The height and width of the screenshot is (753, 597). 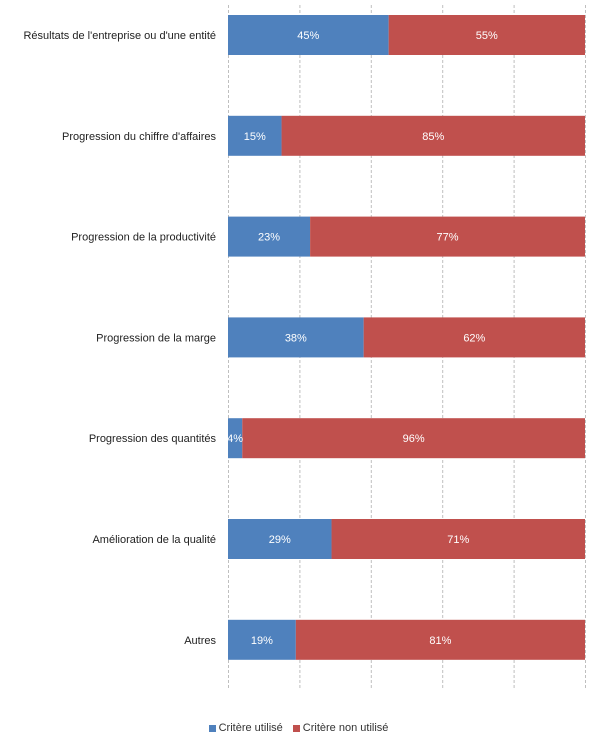 I want to click on data-label: 62%, so click(x=474, y=338).